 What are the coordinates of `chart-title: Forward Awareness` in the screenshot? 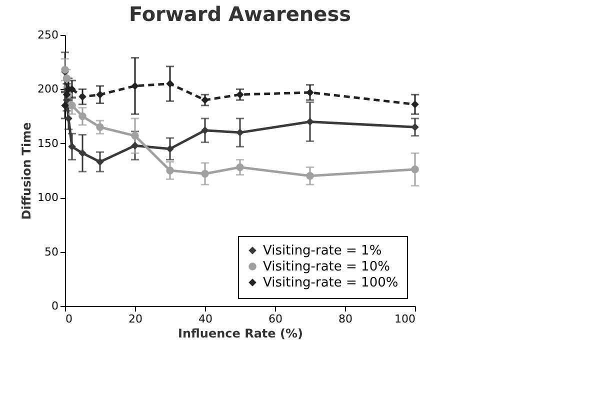 It's located at (240, 14).